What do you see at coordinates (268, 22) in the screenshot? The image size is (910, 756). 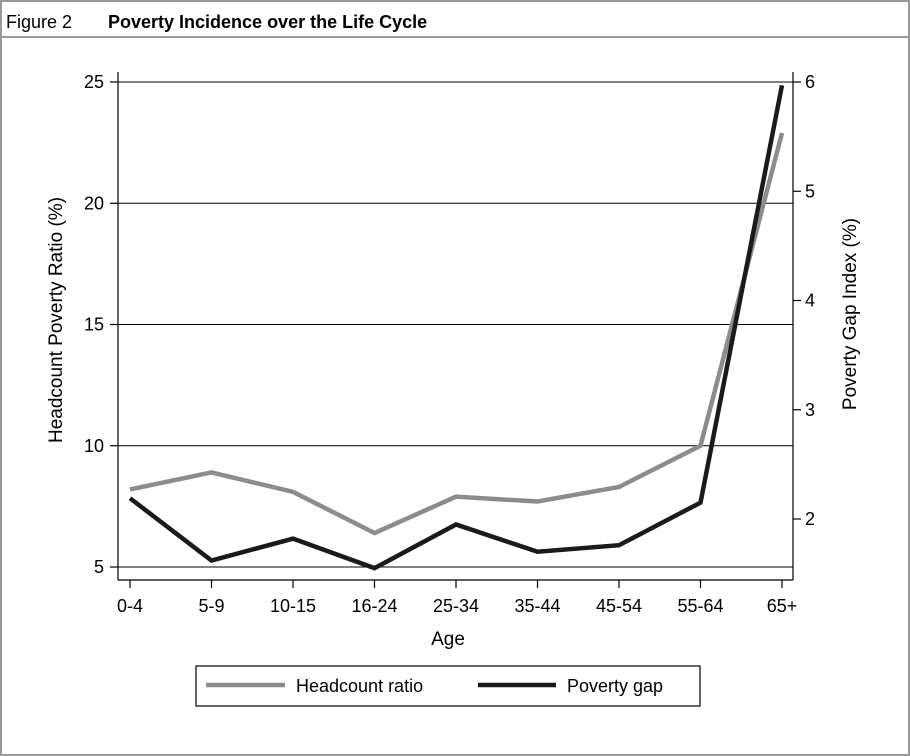 I see `figure-title: Poverty Incidence over the Life Cycle` at bounding box center [268, 22].